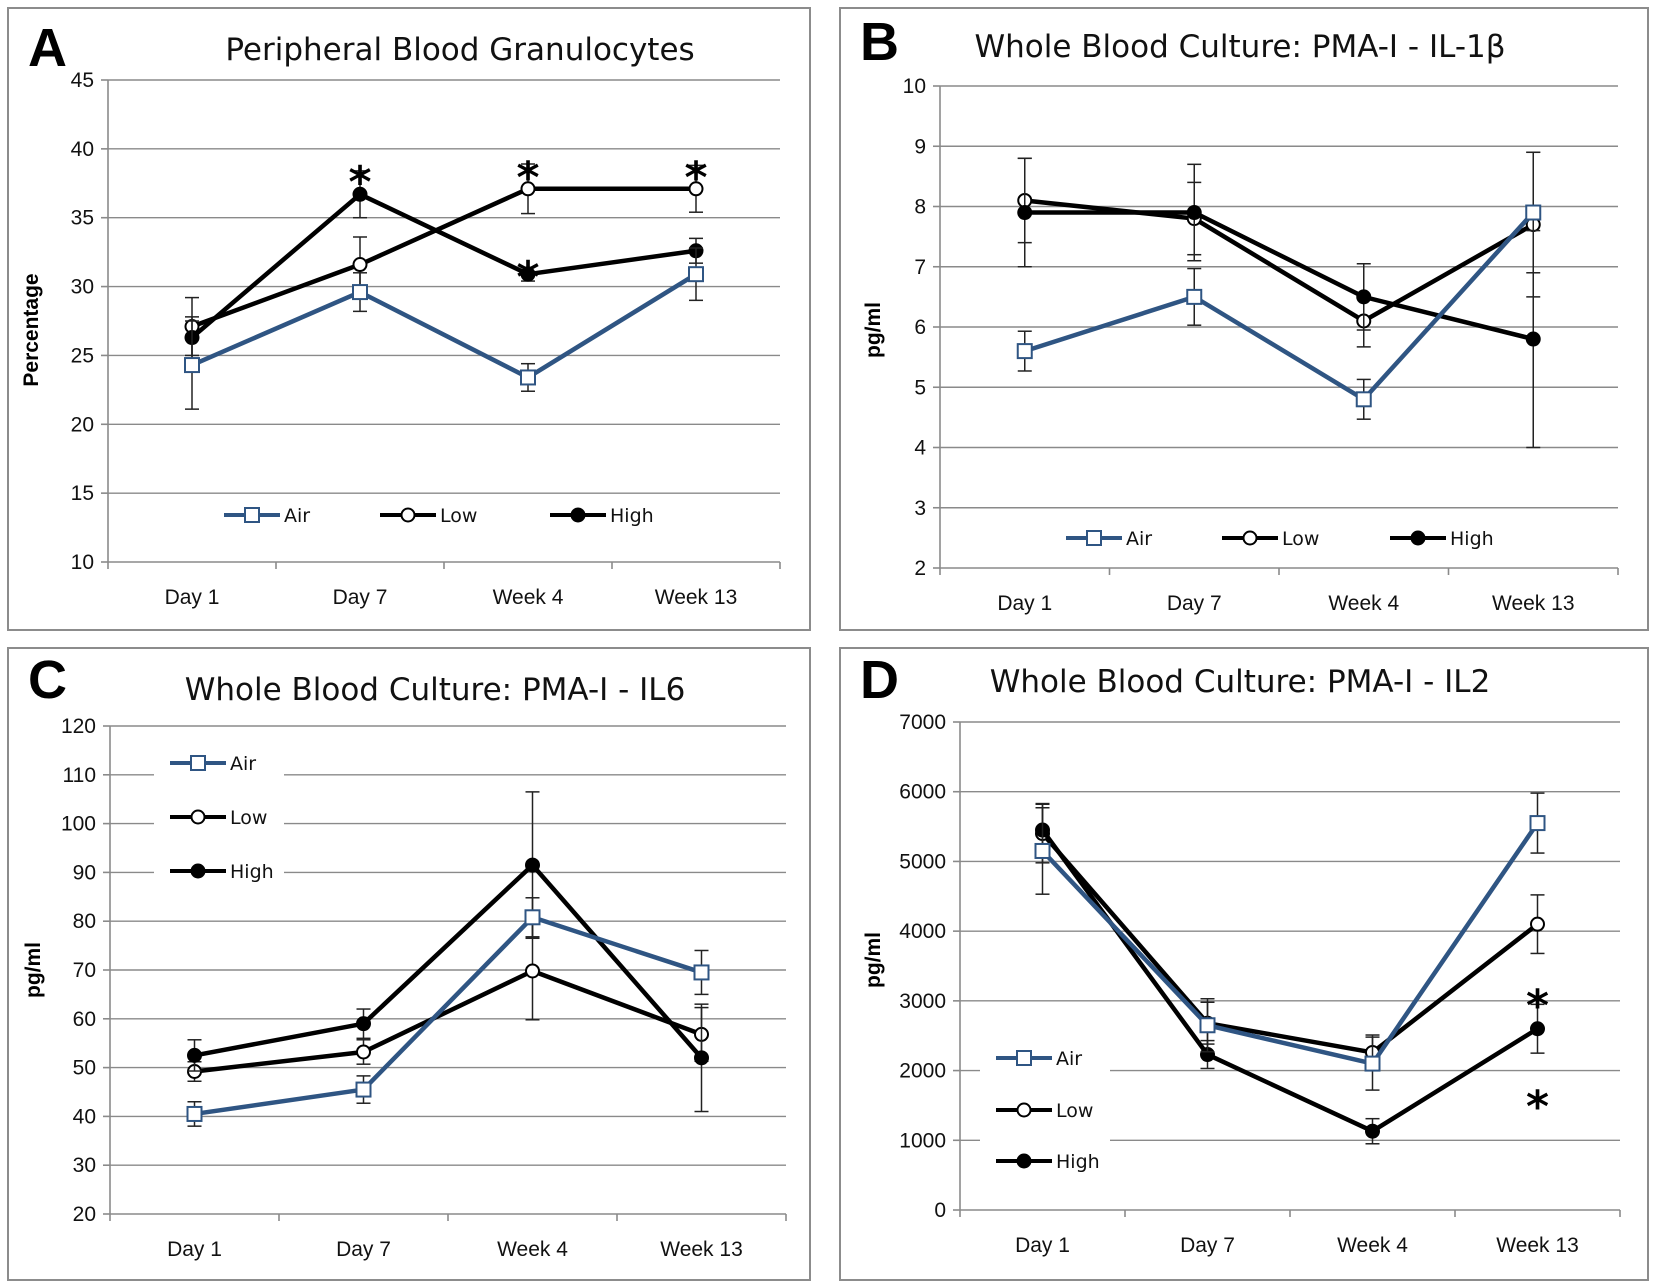 The image size is (1654, 1288). Describe the element at coordinates (82, 80) in the screenshot. I see `y-tick-label: 45` at that location.